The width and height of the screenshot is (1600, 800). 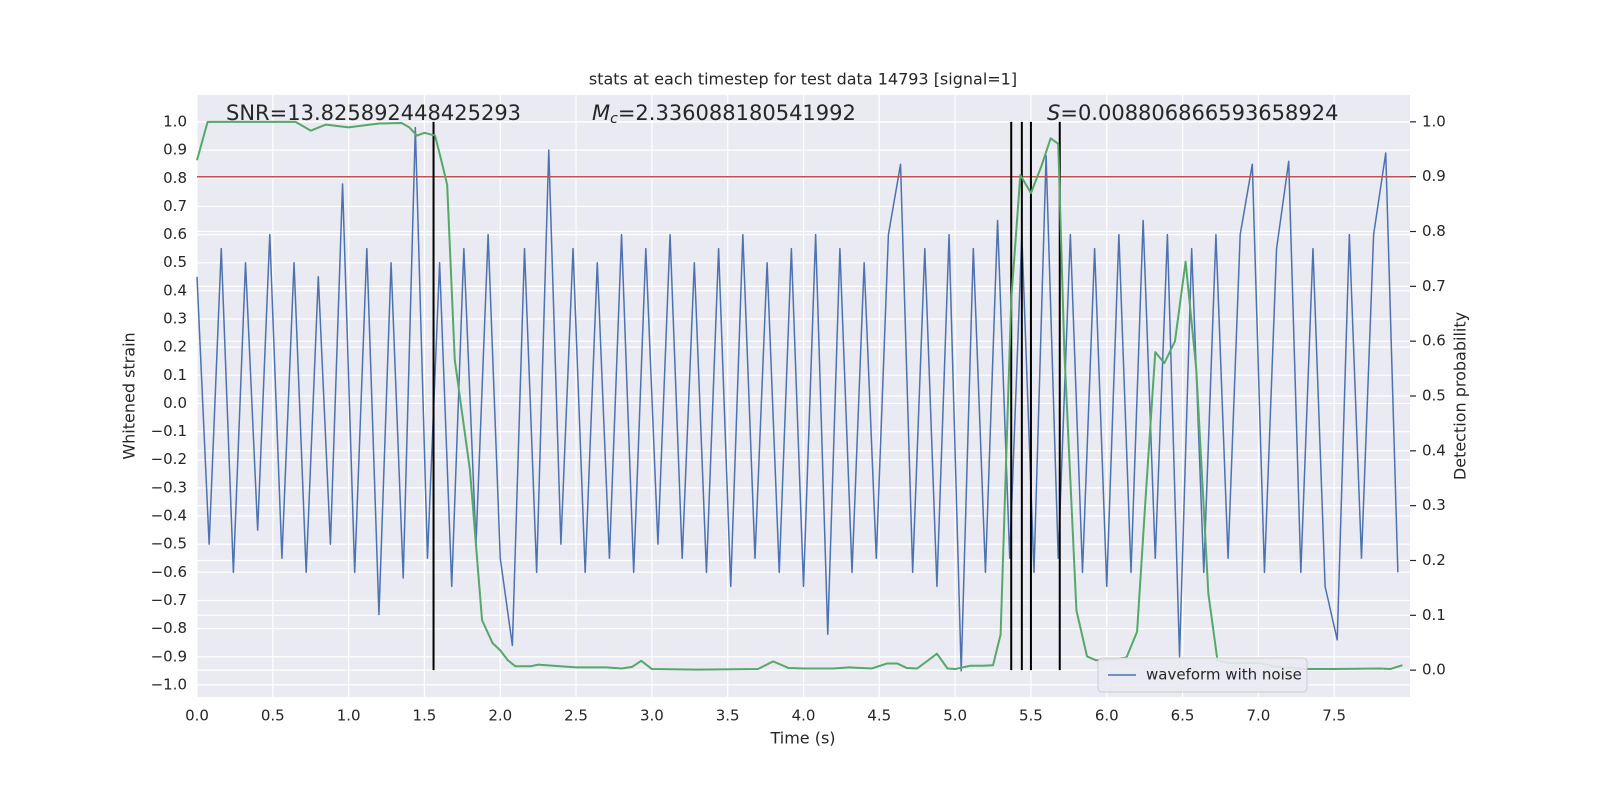 I want to click on annotation-text: =0.008806866593658924, so click(x=1199, y=113).